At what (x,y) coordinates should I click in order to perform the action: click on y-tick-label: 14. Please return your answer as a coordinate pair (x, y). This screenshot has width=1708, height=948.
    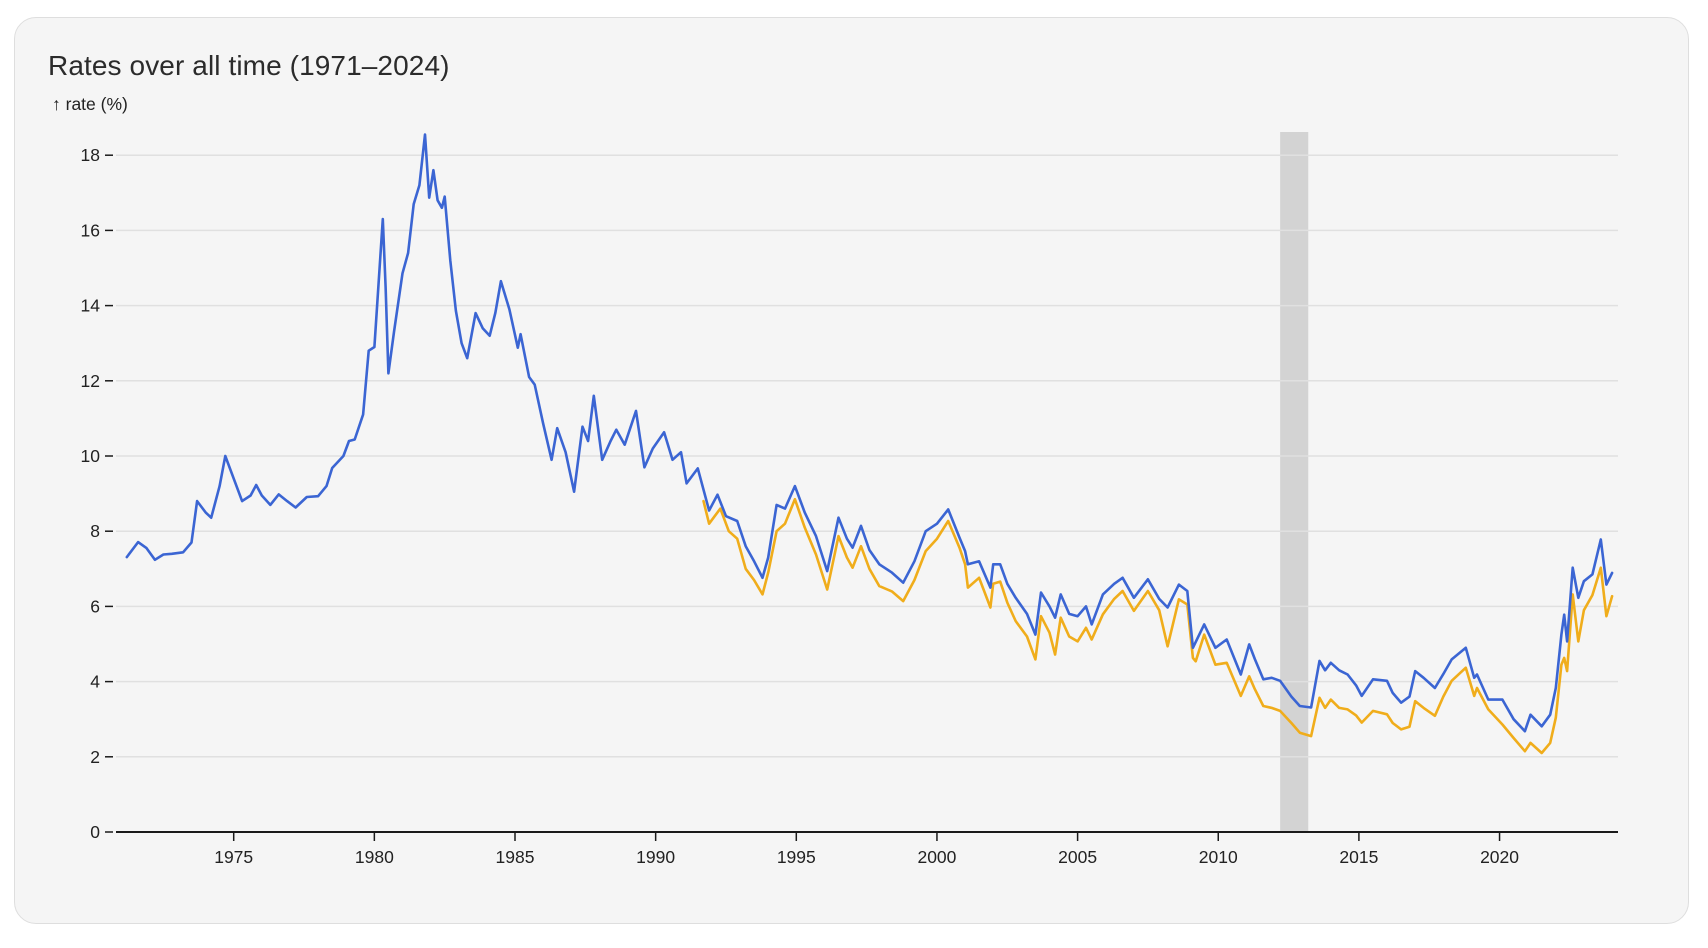
    Looking at the image, I should click on (91, 306).